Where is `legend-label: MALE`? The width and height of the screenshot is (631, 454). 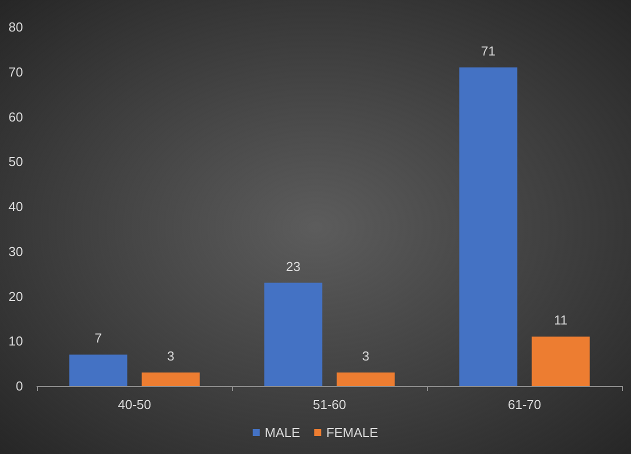 legend-label: MALE is located at coordinates (282, 432).